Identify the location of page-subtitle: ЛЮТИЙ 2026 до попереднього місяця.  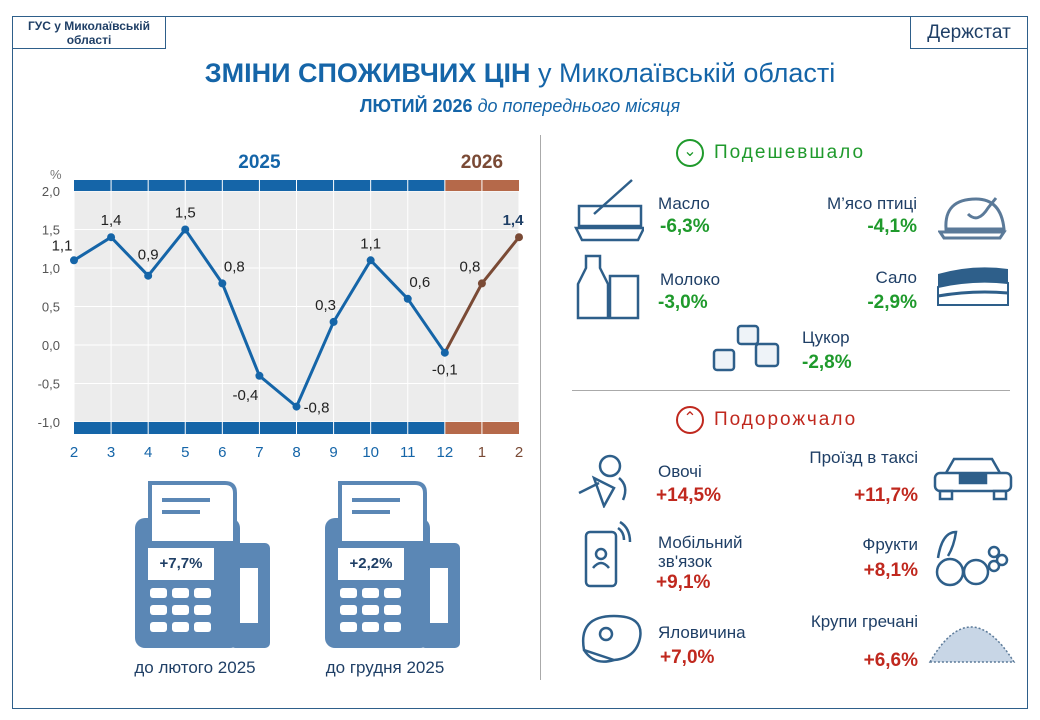
(520, 106).